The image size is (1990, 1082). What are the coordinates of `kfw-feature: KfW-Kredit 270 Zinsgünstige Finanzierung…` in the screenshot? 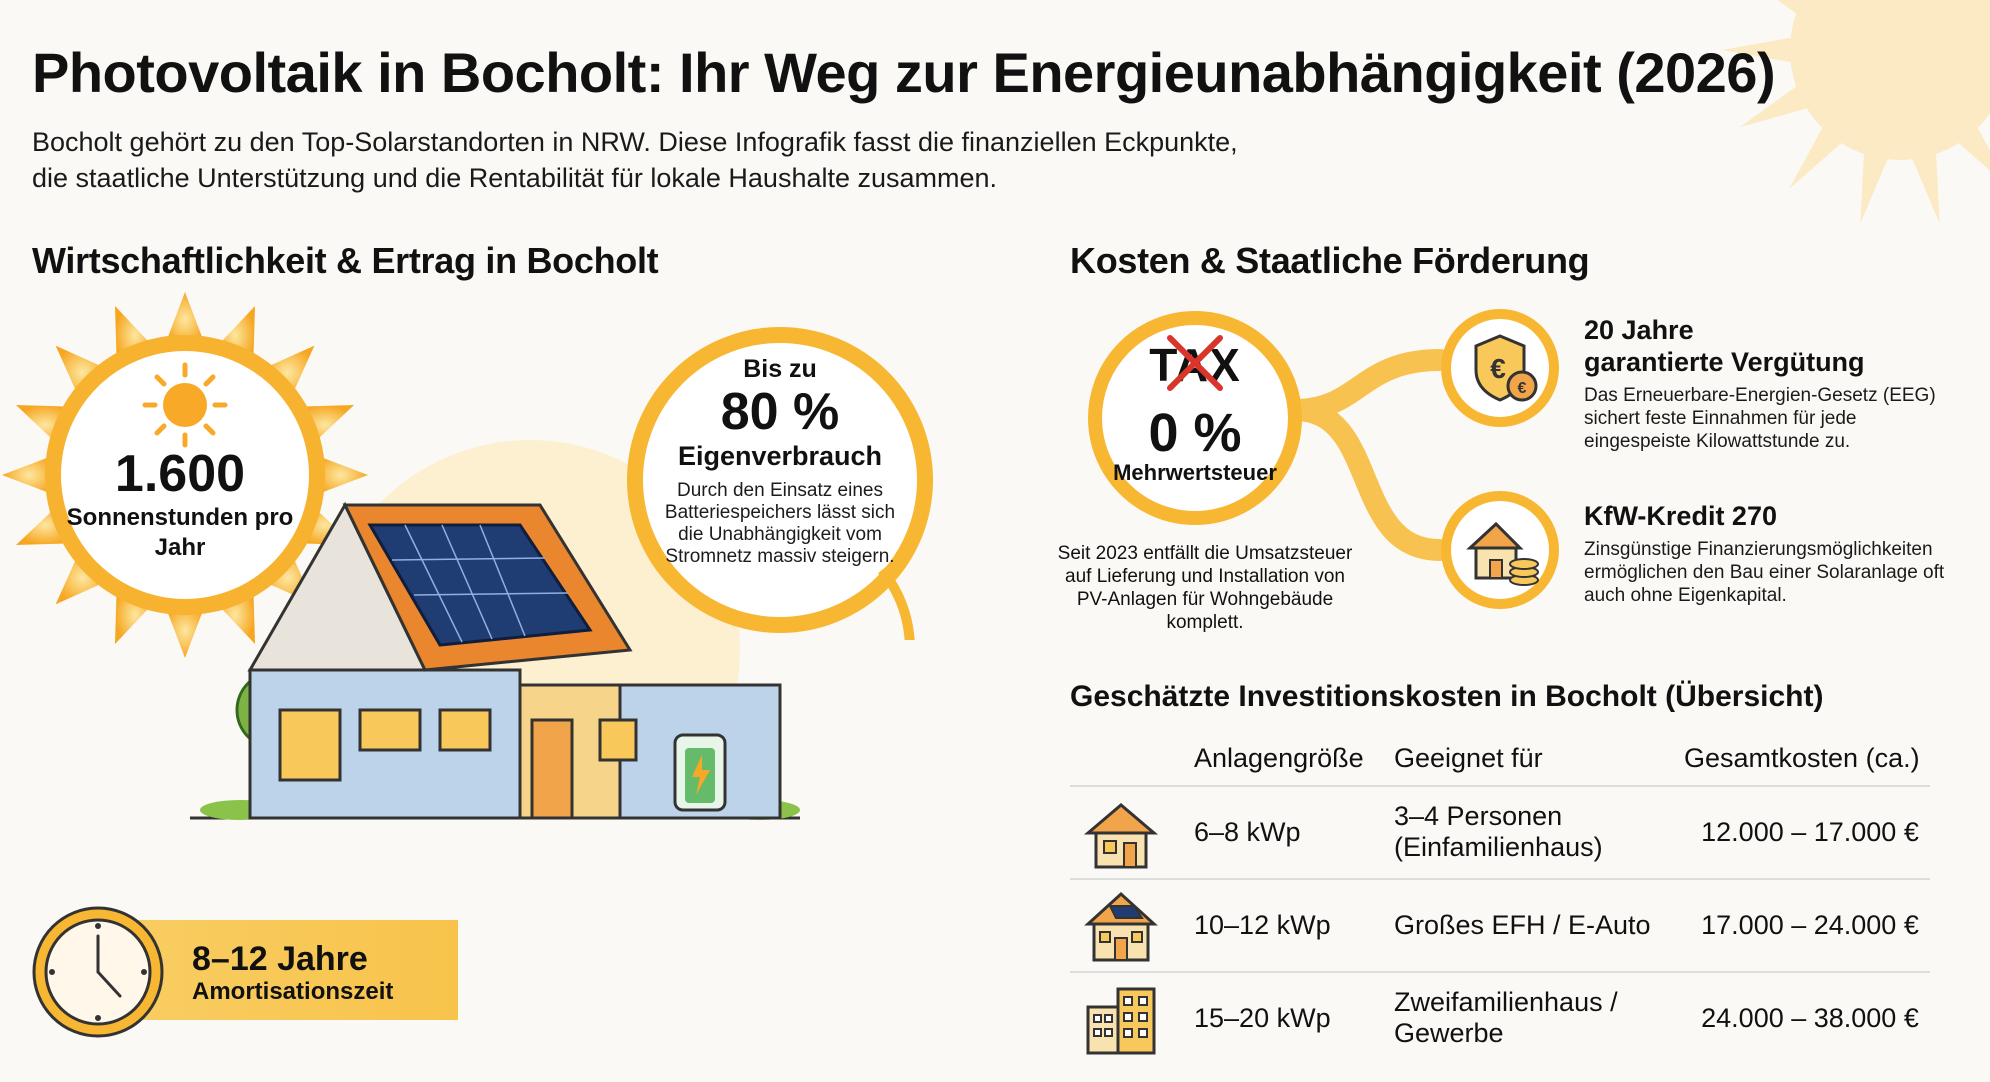 It's located at (1774, 553).